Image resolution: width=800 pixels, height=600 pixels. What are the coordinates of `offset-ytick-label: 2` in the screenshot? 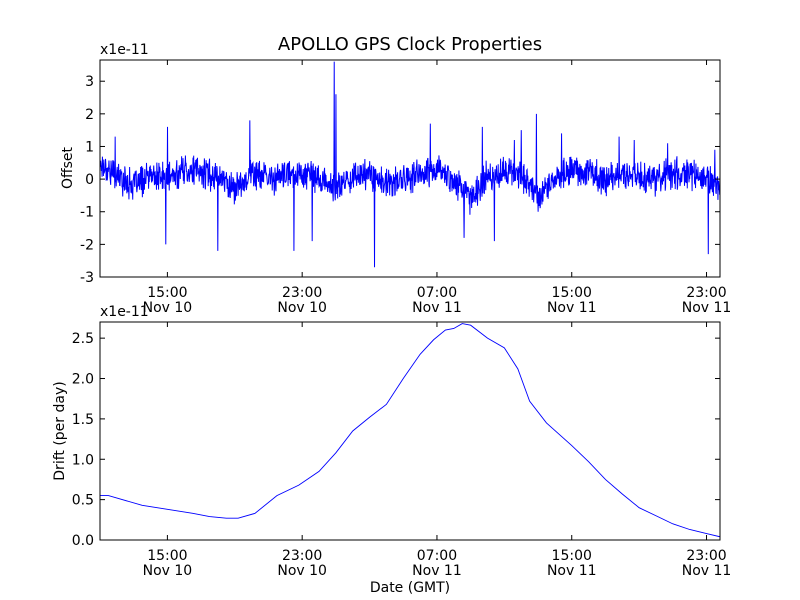 It's located at (89, 115).